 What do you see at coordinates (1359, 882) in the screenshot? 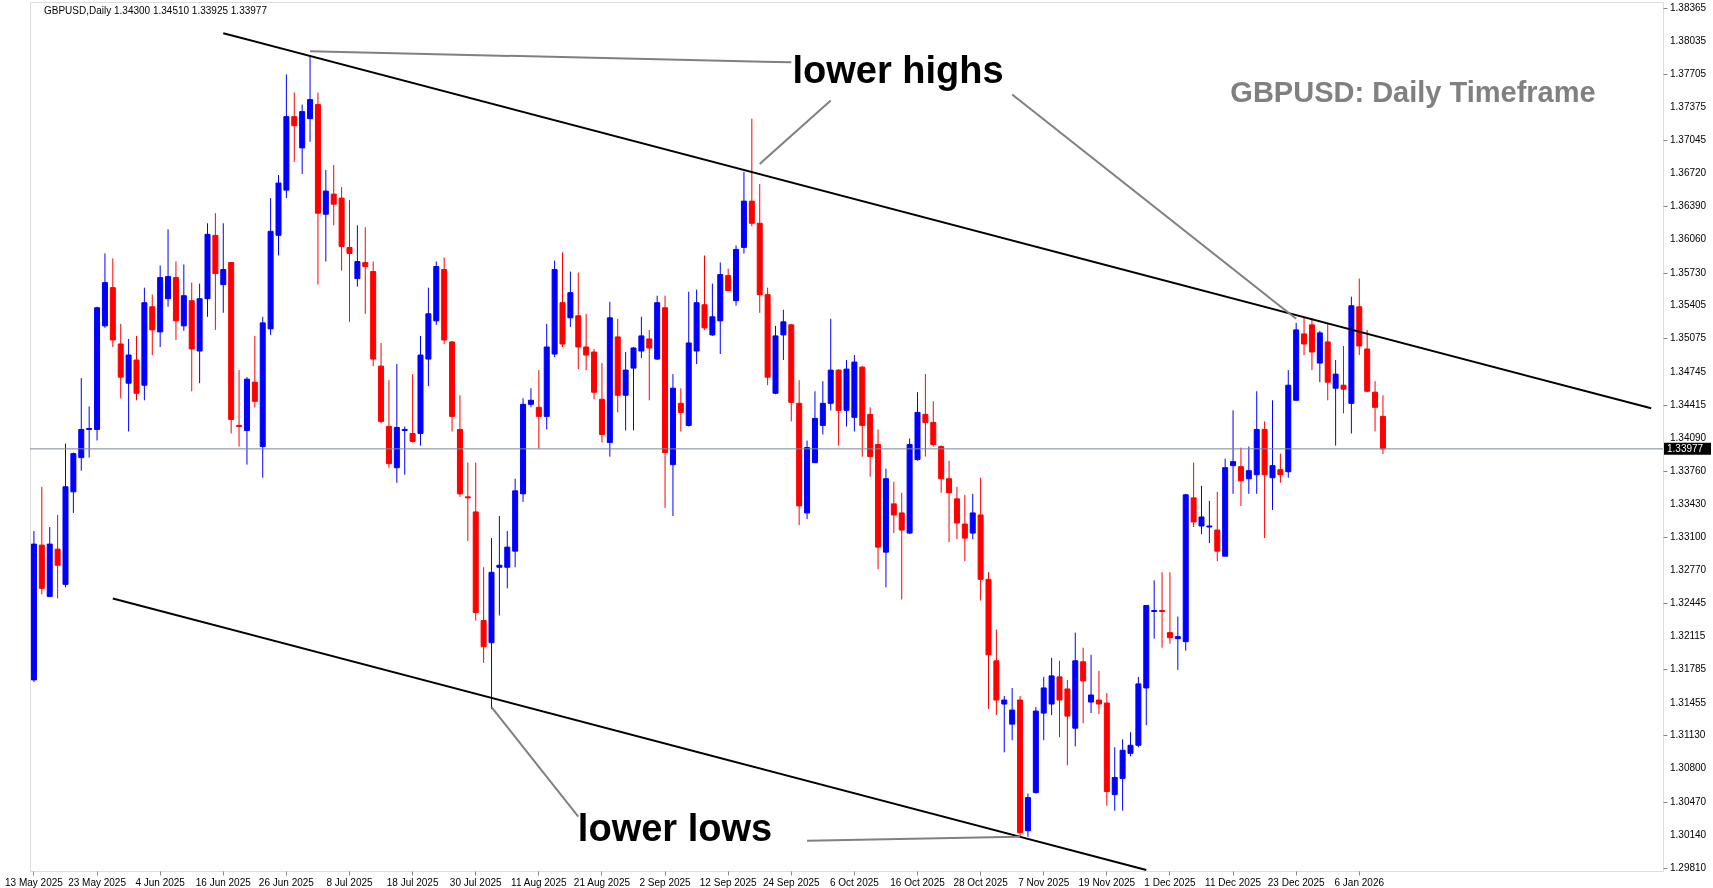
I see `x-tick-label: 6 Jan 2026` at bounding box center [1359, 882].